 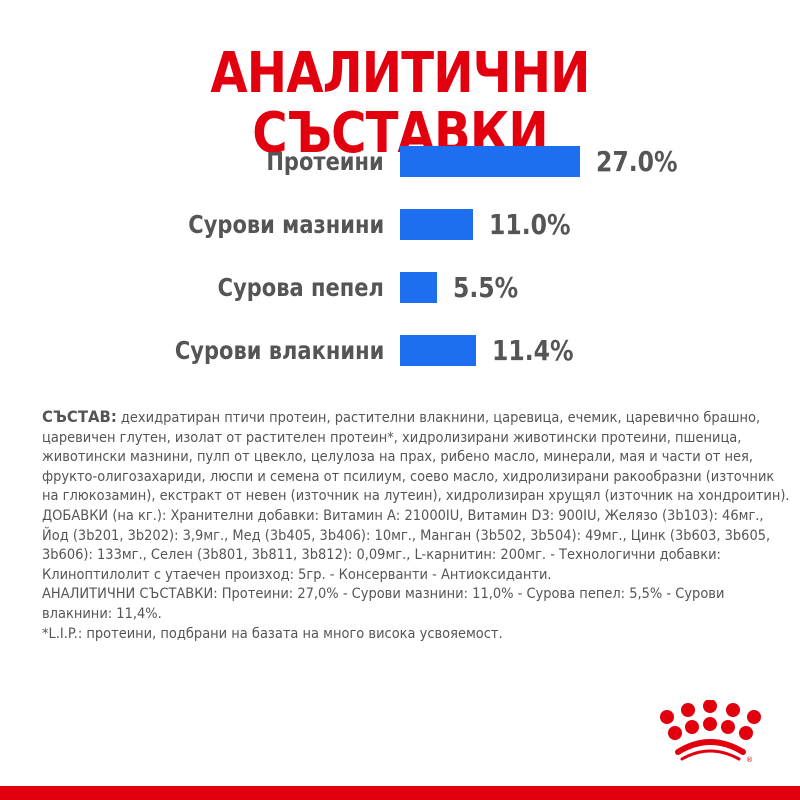 I want to click on bar-row-ash: Сурова пепел 5.5%, so click(x=400, y=288).